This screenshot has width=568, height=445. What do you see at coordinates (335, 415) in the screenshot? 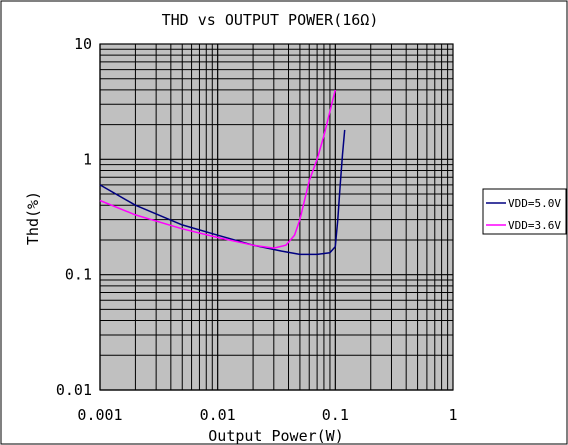
I see `x-tick-label: 0.1` at bounding box center [335, 415].